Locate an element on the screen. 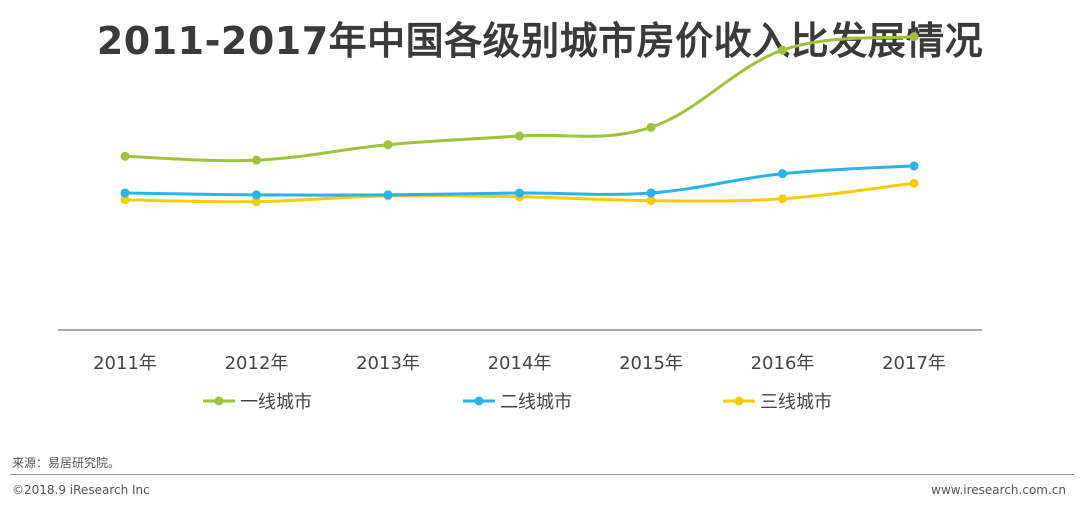 The width and height of the screenshot is (1080, 507). x-tick-label: 2016年 is located at coordinates (783, 363).